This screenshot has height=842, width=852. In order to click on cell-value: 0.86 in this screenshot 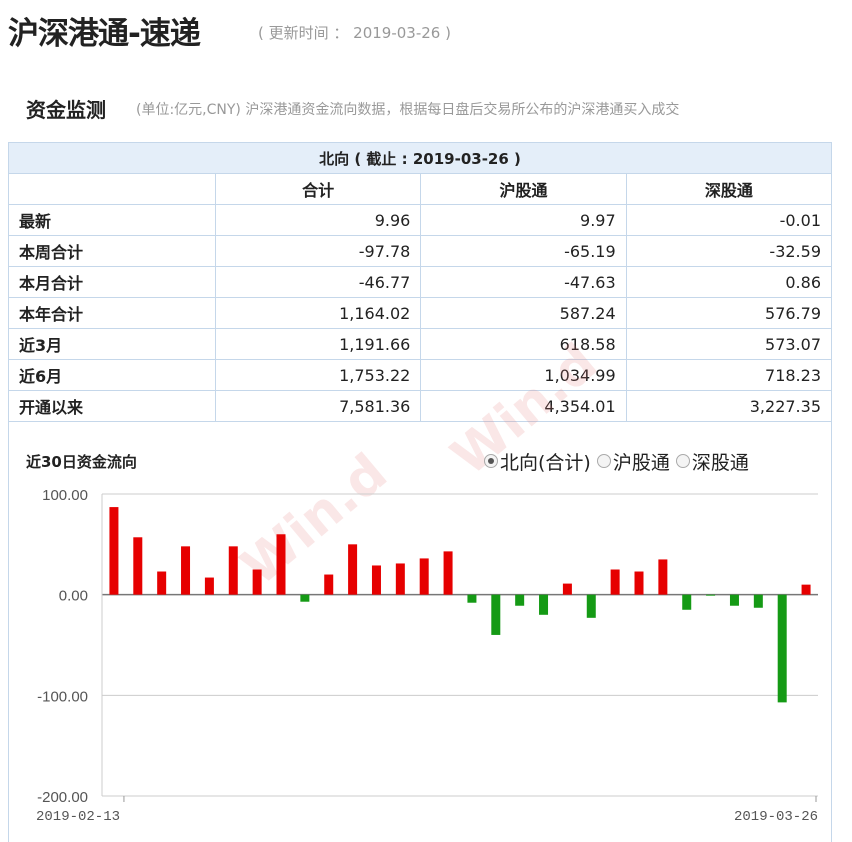, I will do `click(729, 282)`.